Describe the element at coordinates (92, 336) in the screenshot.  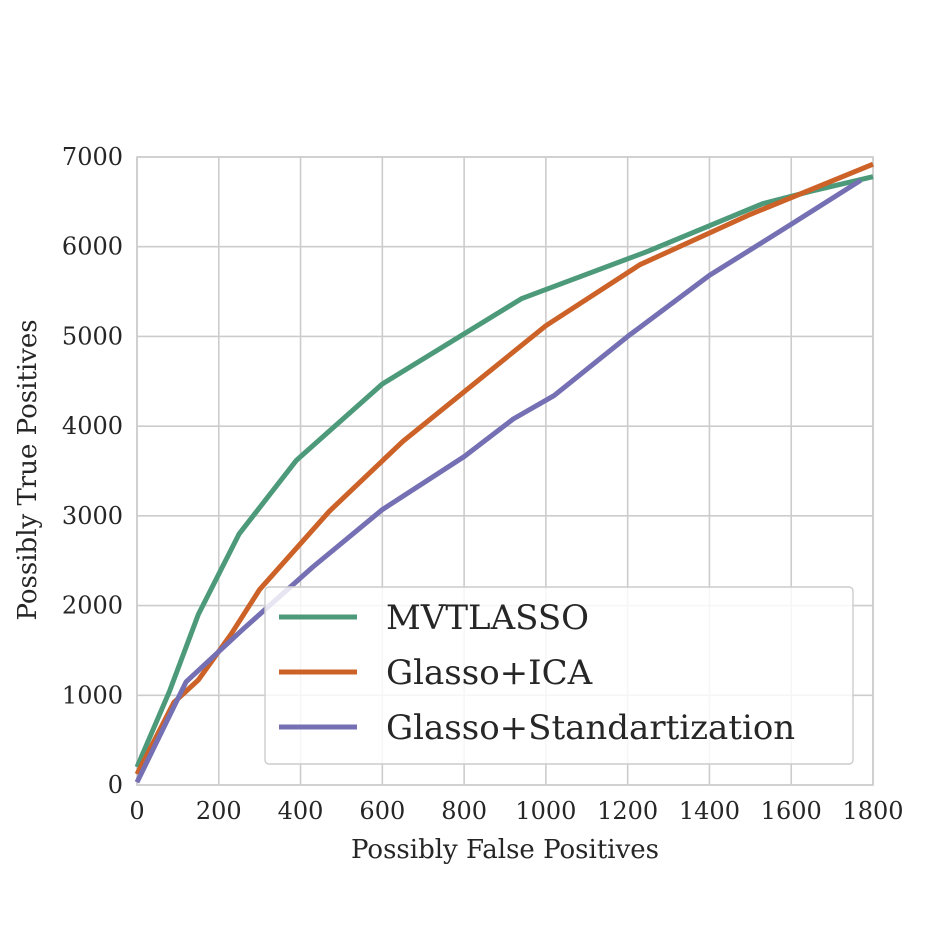
I see `y-tick-label: 5000` at that location.